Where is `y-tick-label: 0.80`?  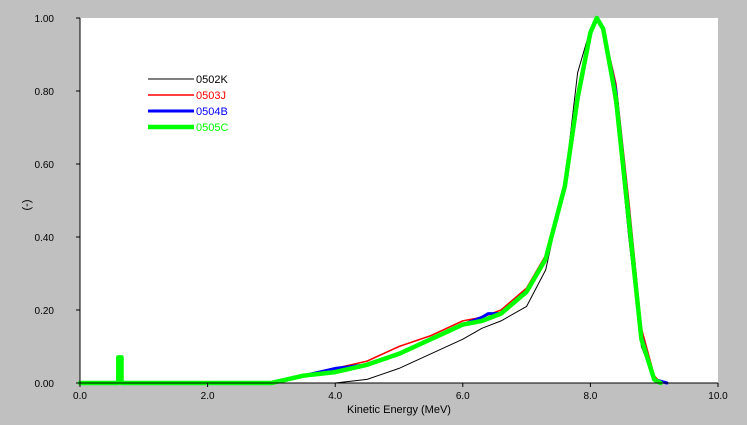 y-tick-label: 0.80 is located at coordinates (45, 92).